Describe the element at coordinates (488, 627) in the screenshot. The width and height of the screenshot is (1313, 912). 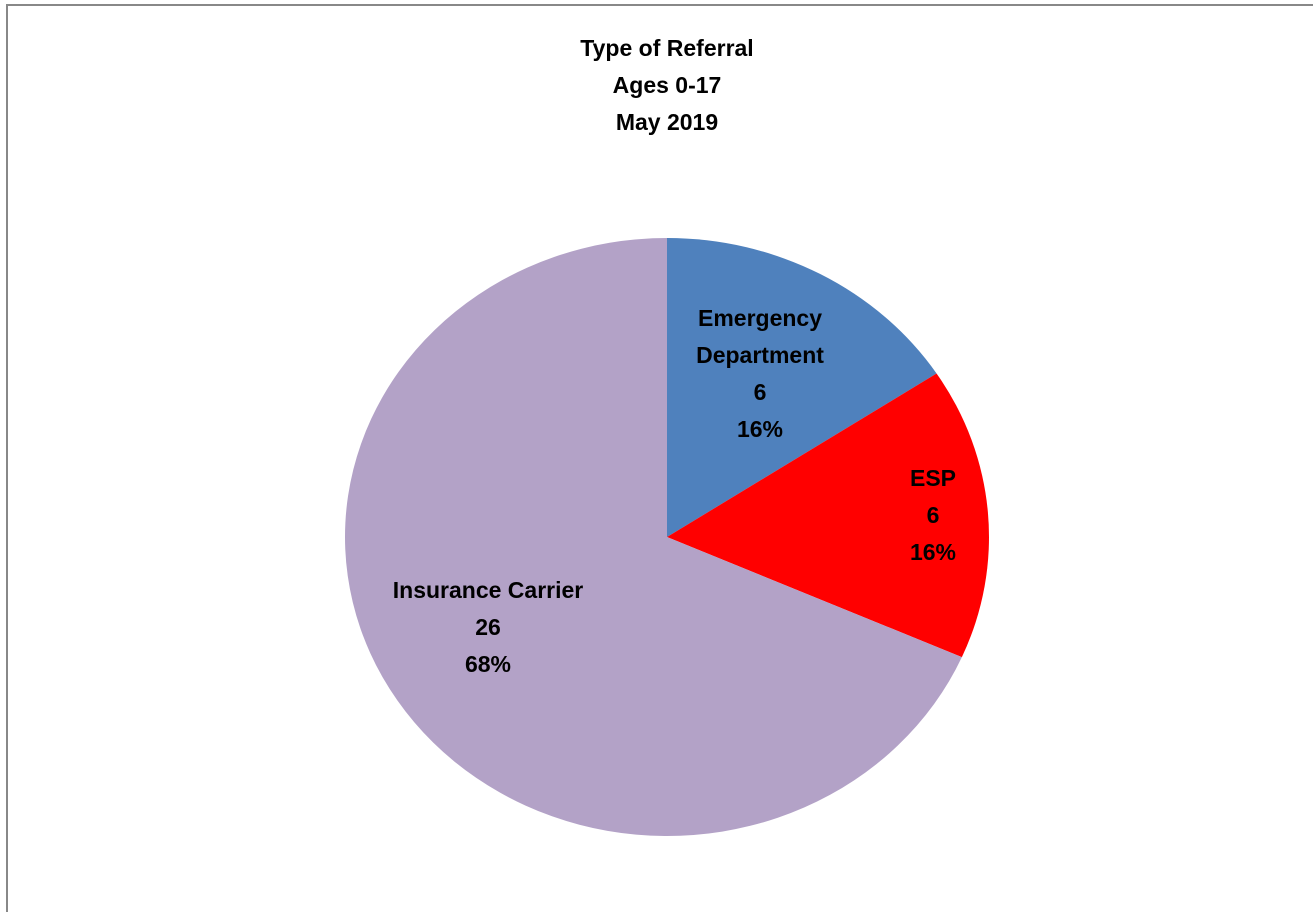
I see `value-label: 26` at that location.